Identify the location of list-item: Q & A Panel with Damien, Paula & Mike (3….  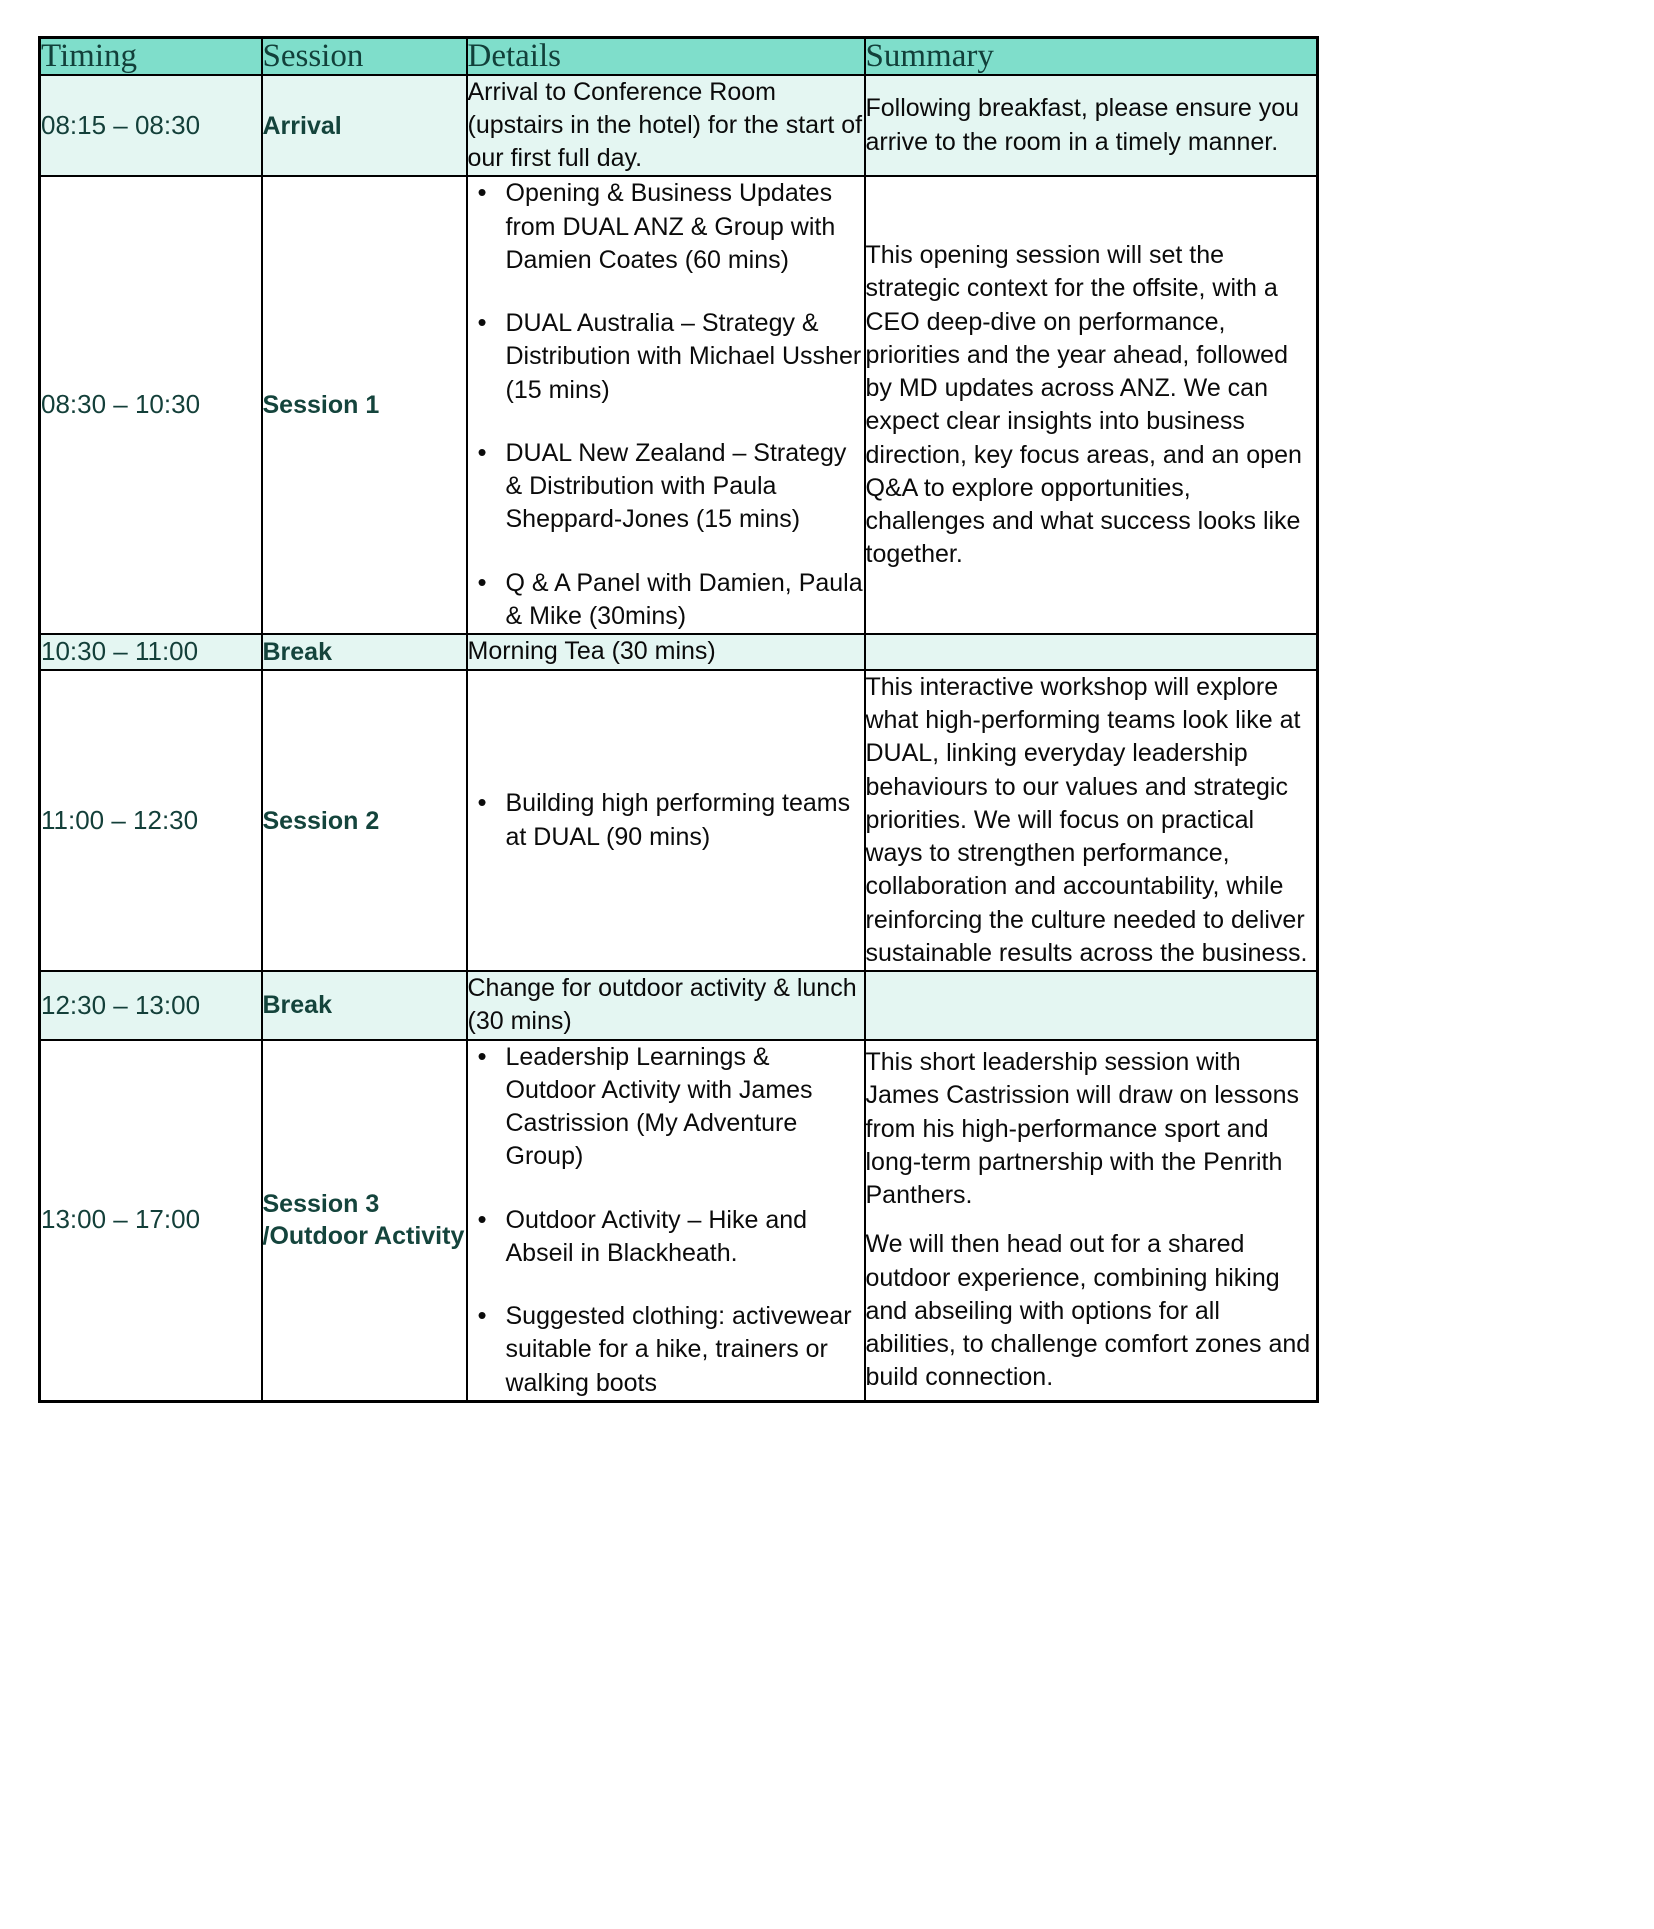
(671, 599).